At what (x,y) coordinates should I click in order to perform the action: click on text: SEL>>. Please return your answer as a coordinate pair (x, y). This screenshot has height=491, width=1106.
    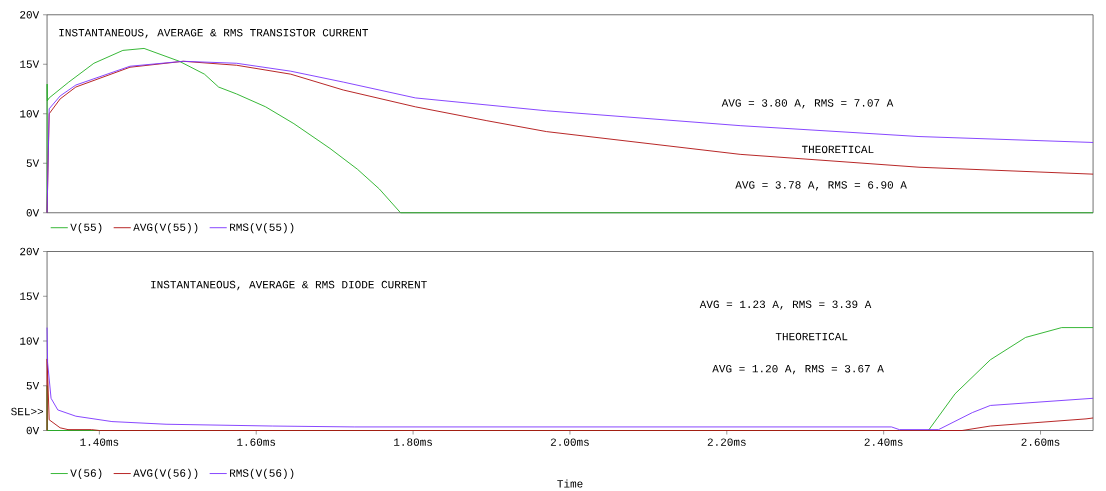
    Looking at the image, I should click on (27, 411).